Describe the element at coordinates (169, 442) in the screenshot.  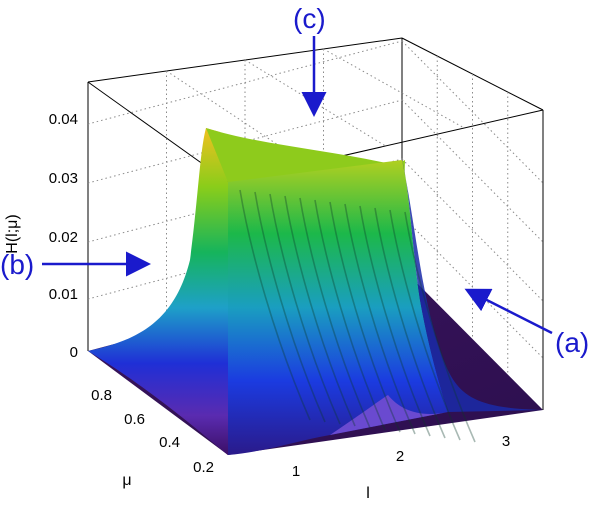
I see `mu-tick-label: 0.4` at that location.